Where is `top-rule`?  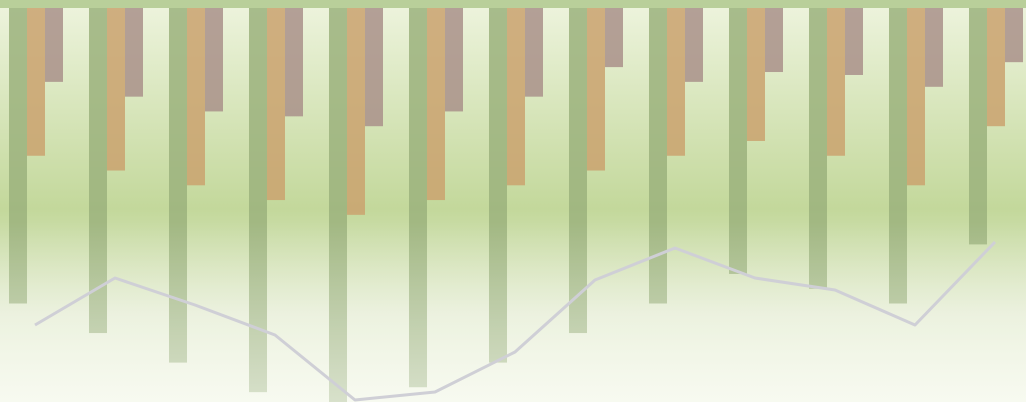 top-rule is located at coordinates (513, 4).